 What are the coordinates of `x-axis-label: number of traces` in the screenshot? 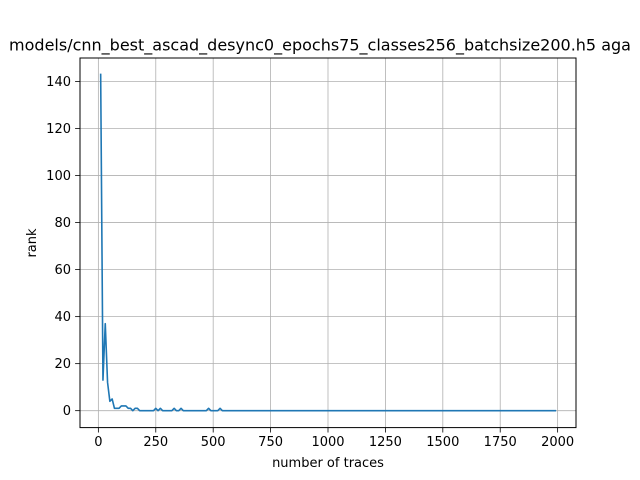 It's located at (328, 463).